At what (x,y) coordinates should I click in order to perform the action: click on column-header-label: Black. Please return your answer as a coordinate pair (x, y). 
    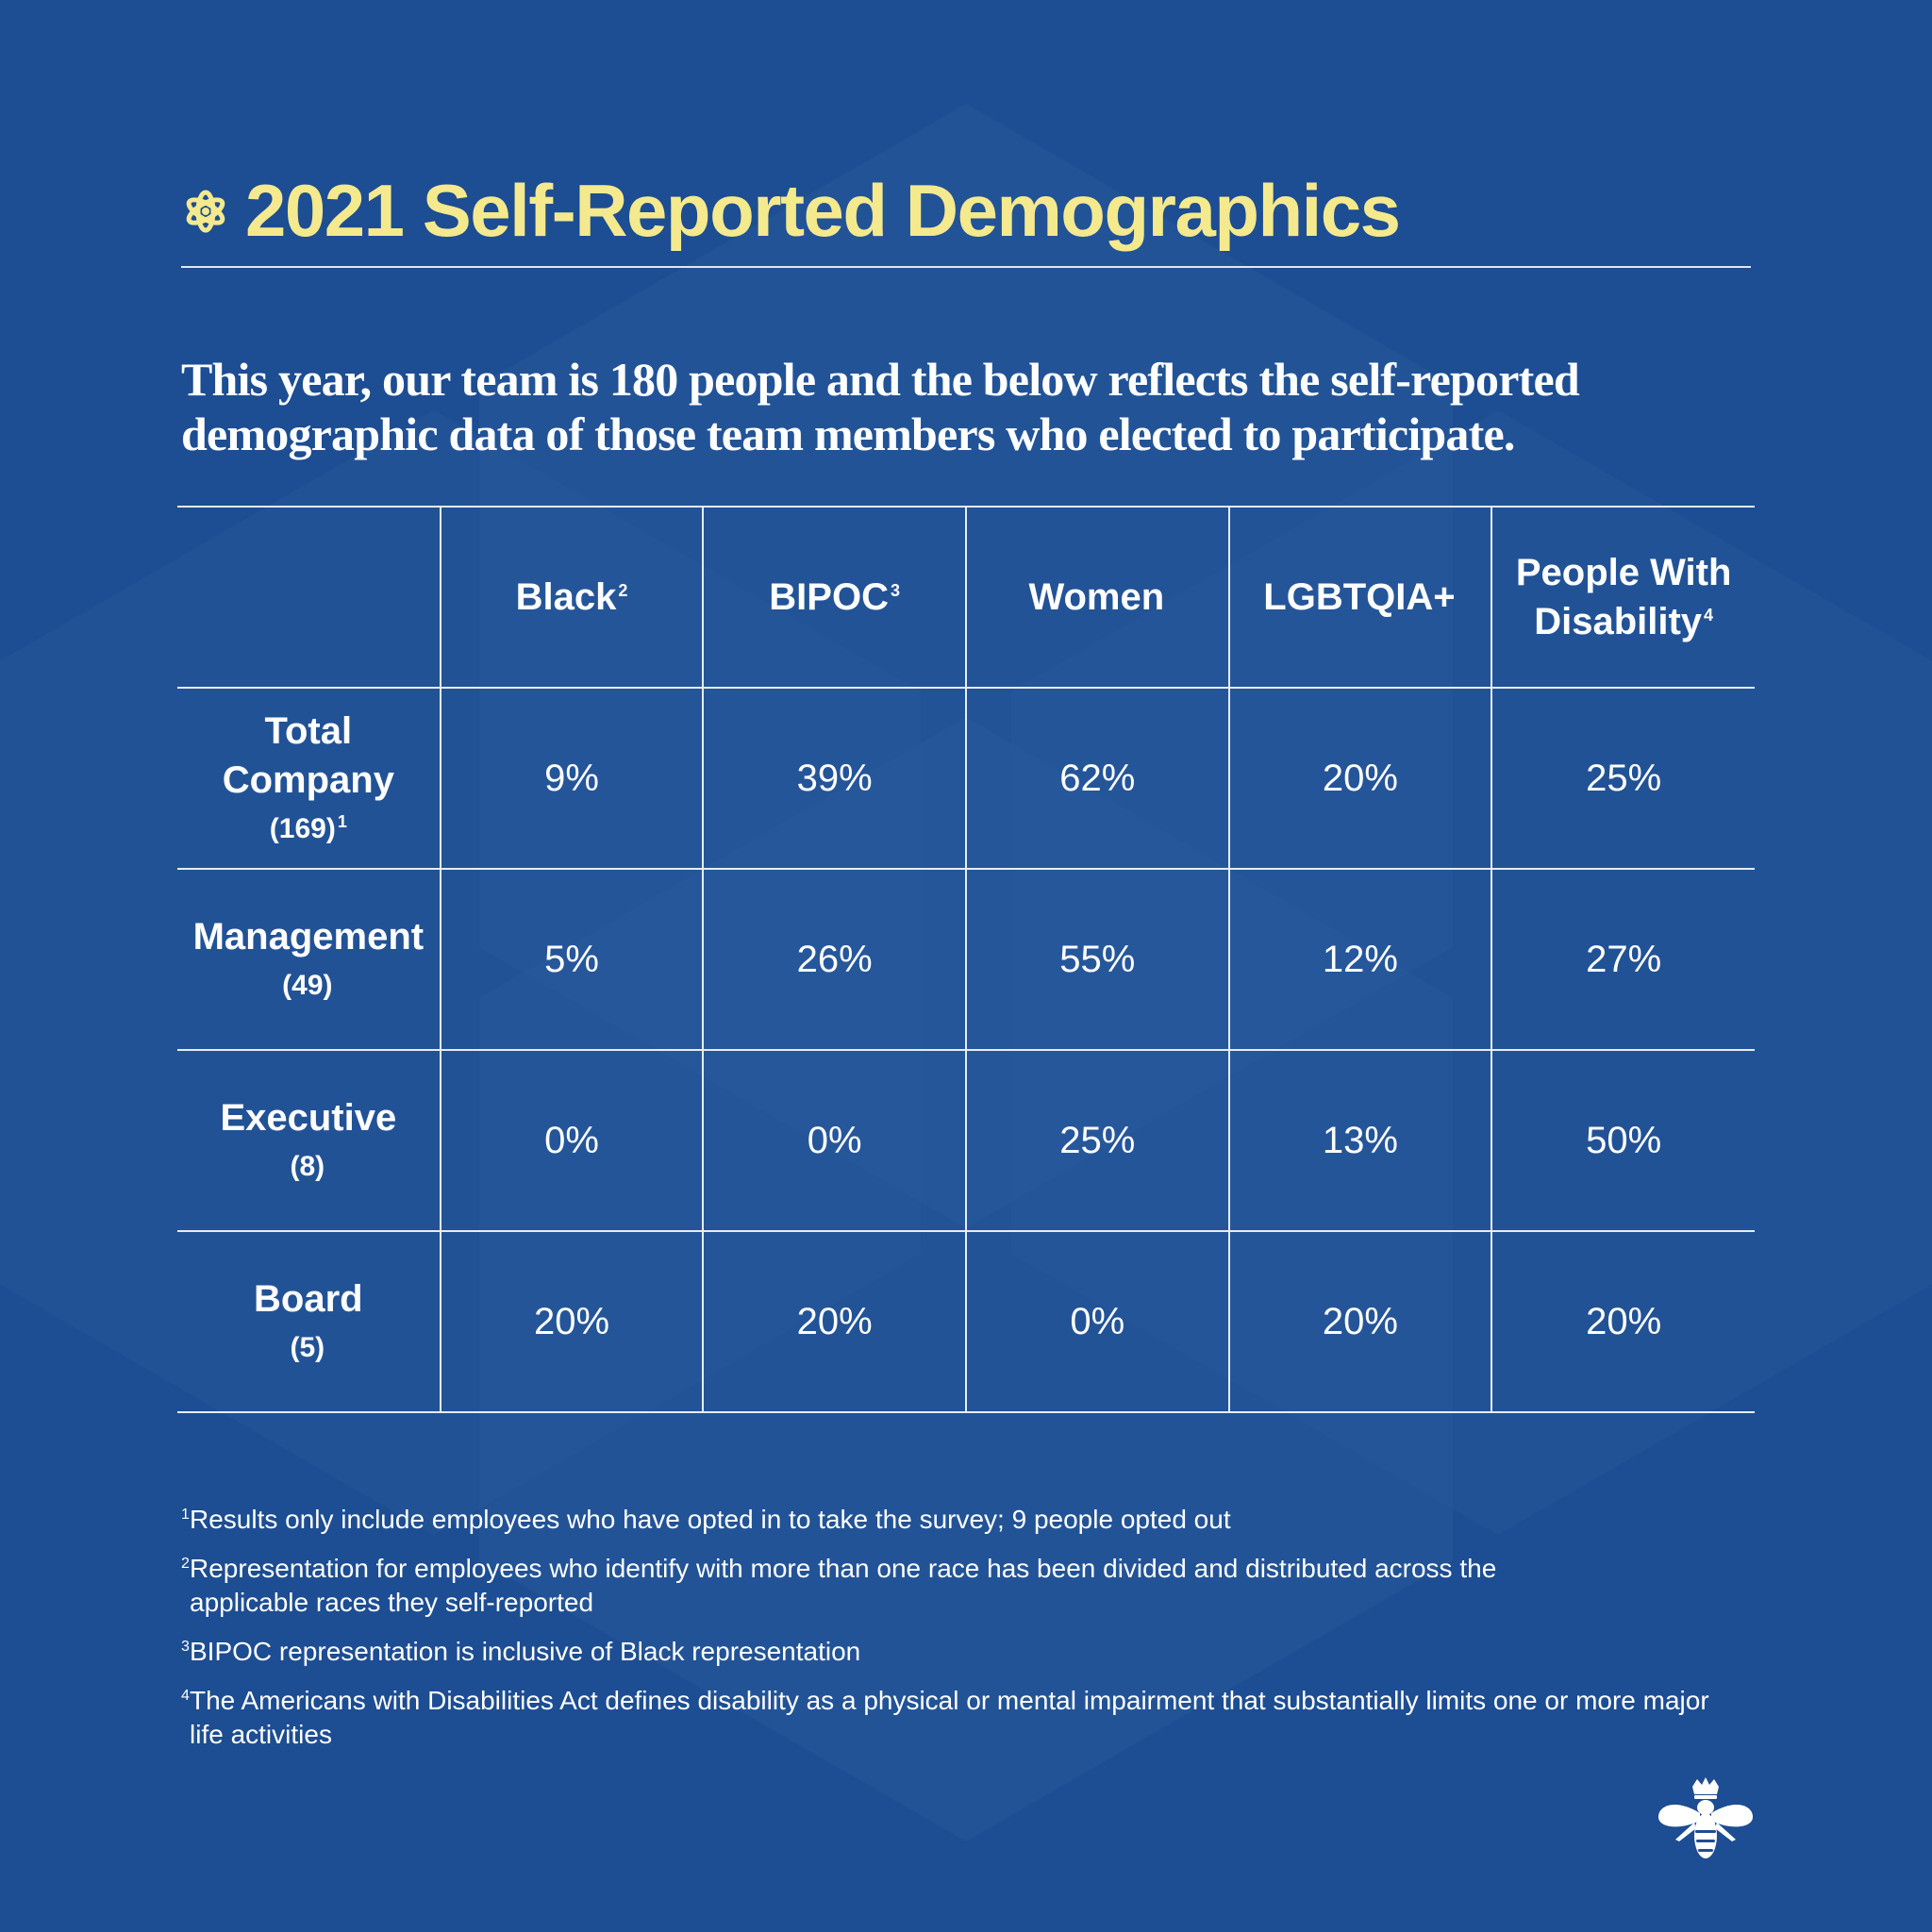
    Looking at the image, I should click on (566, 597).